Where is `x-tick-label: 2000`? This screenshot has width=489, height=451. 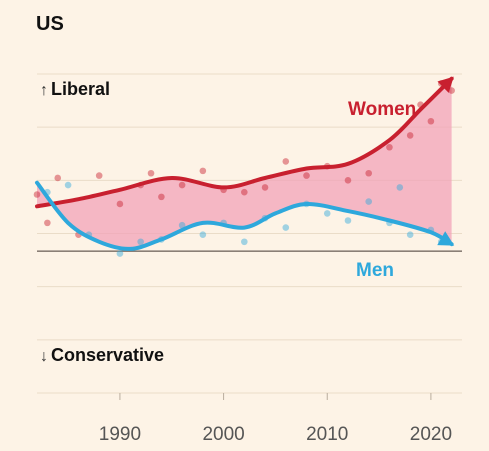
x-tick-label: 2000 is located at coordinates (223, 434).